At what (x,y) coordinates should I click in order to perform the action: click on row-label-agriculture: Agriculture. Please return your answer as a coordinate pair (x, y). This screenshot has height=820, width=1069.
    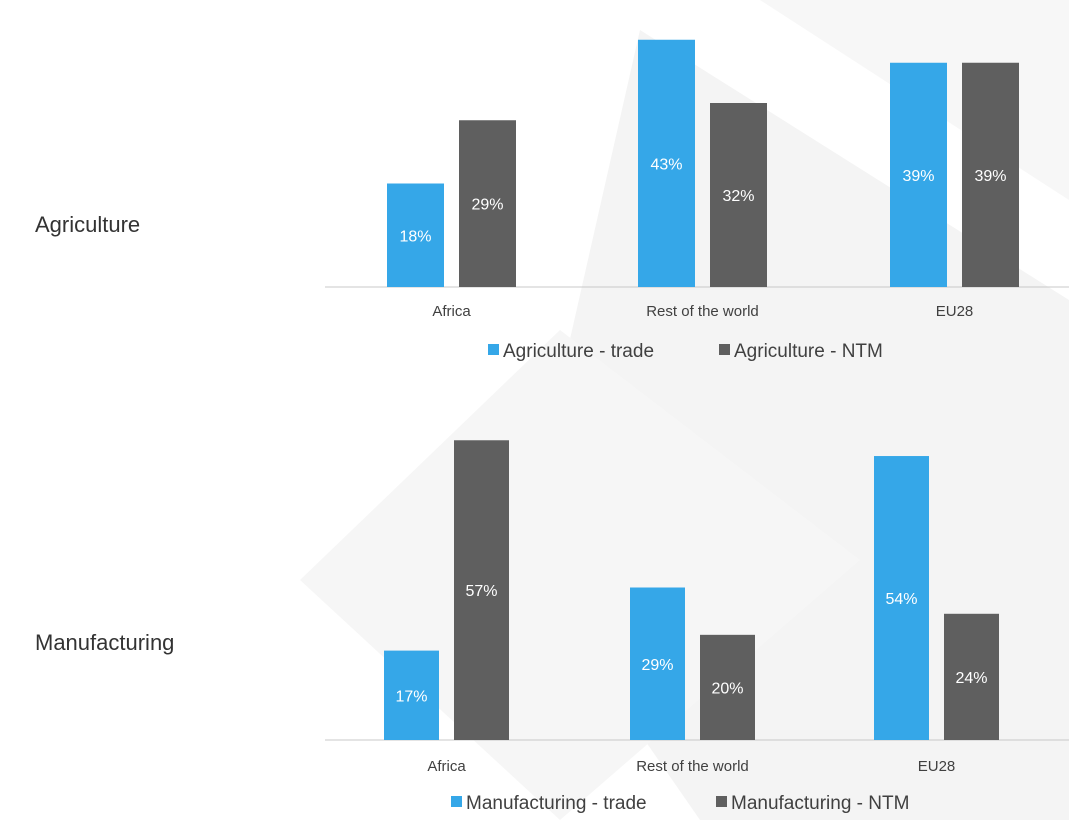
    Looking at the image, I should click on (88, 224).